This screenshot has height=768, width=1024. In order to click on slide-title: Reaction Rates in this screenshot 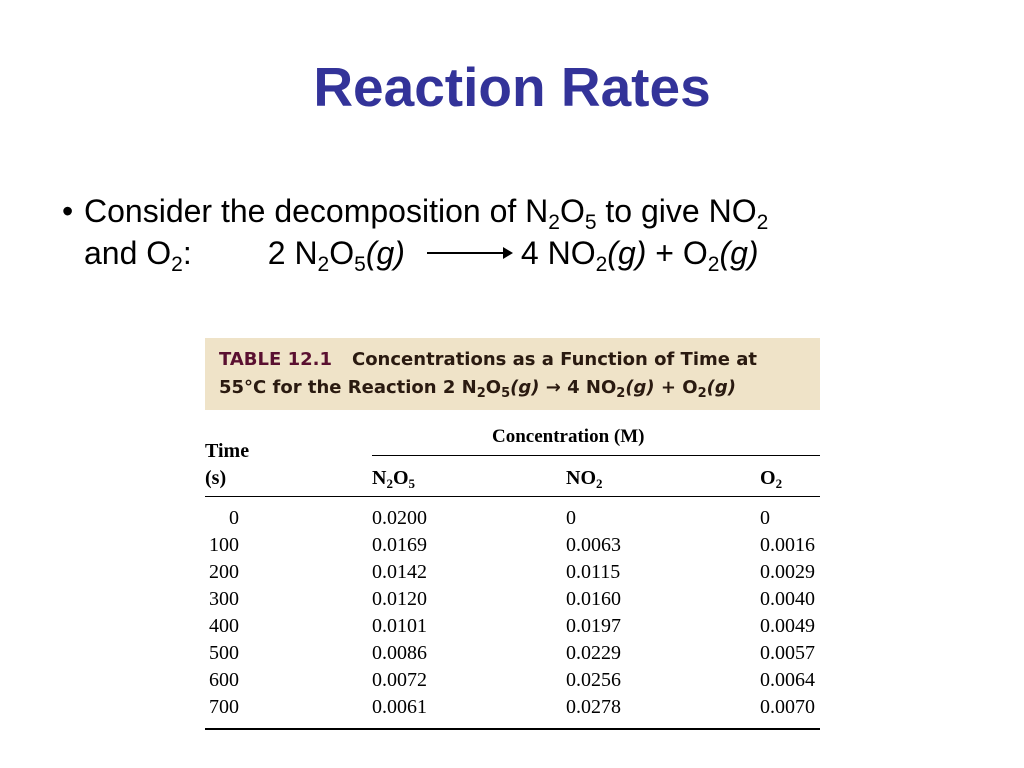, I will do `click(512, 87)`.